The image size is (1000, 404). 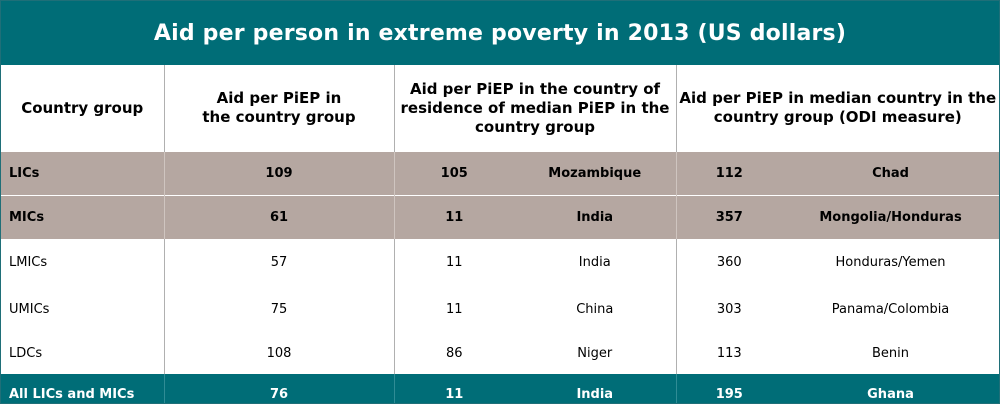 What do you see at coordinates (279, 217) in the screenshot?
I see `cell-aid: 61` at bounding box center [279, 217].